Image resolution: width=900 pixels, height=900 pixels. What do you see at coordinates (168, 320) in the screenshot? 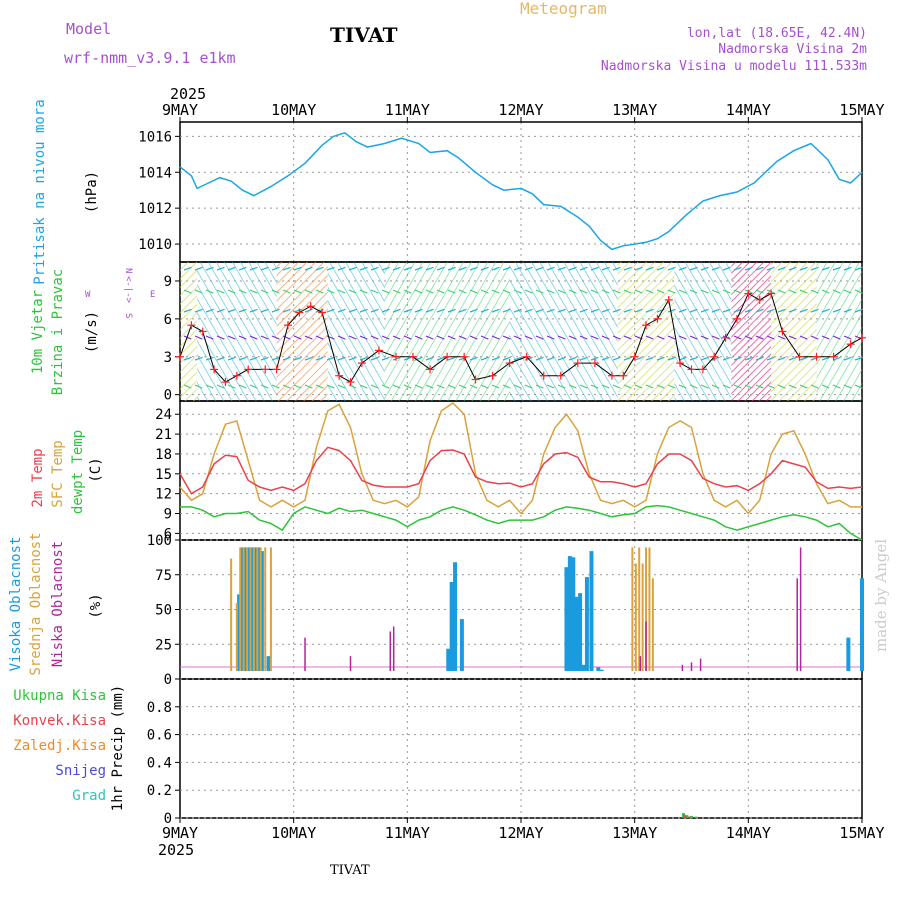
I see `y-tick-label: 6` at bounding box center [168, 320].